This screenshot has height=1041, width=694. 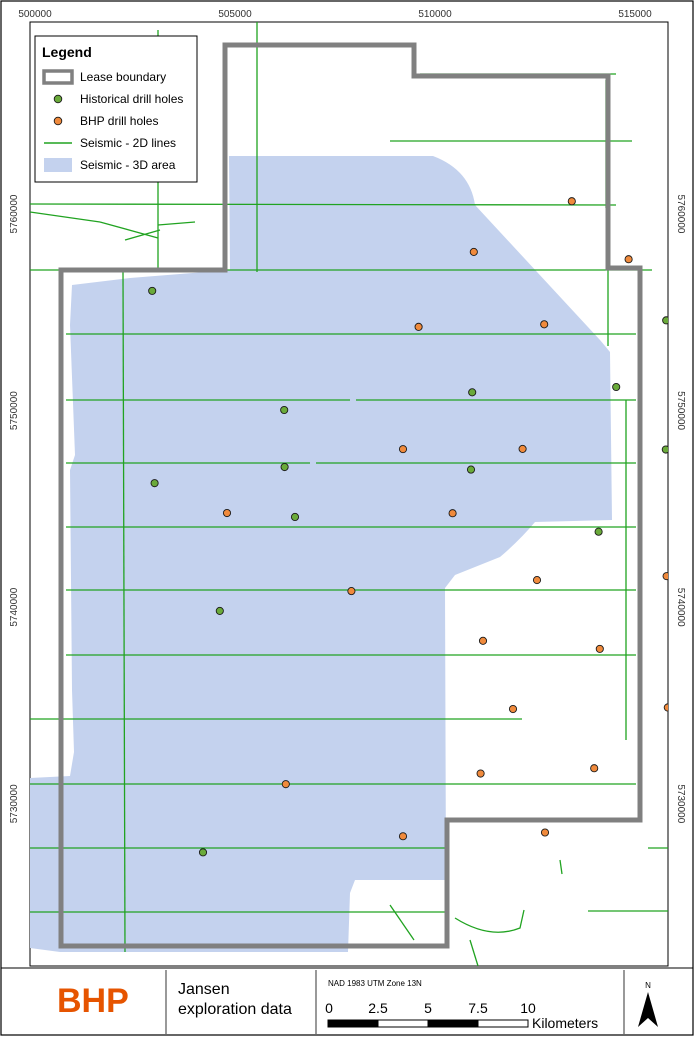 I want to click on scale-label-3: 7.5, so click(x=478, y=1008).